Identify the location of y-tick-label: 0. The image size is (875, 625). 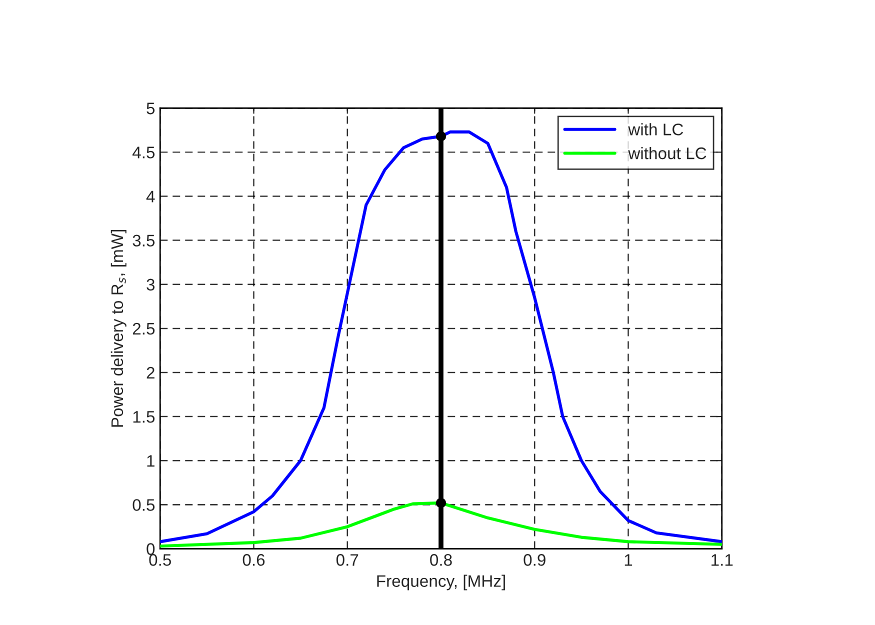
(150, 549).